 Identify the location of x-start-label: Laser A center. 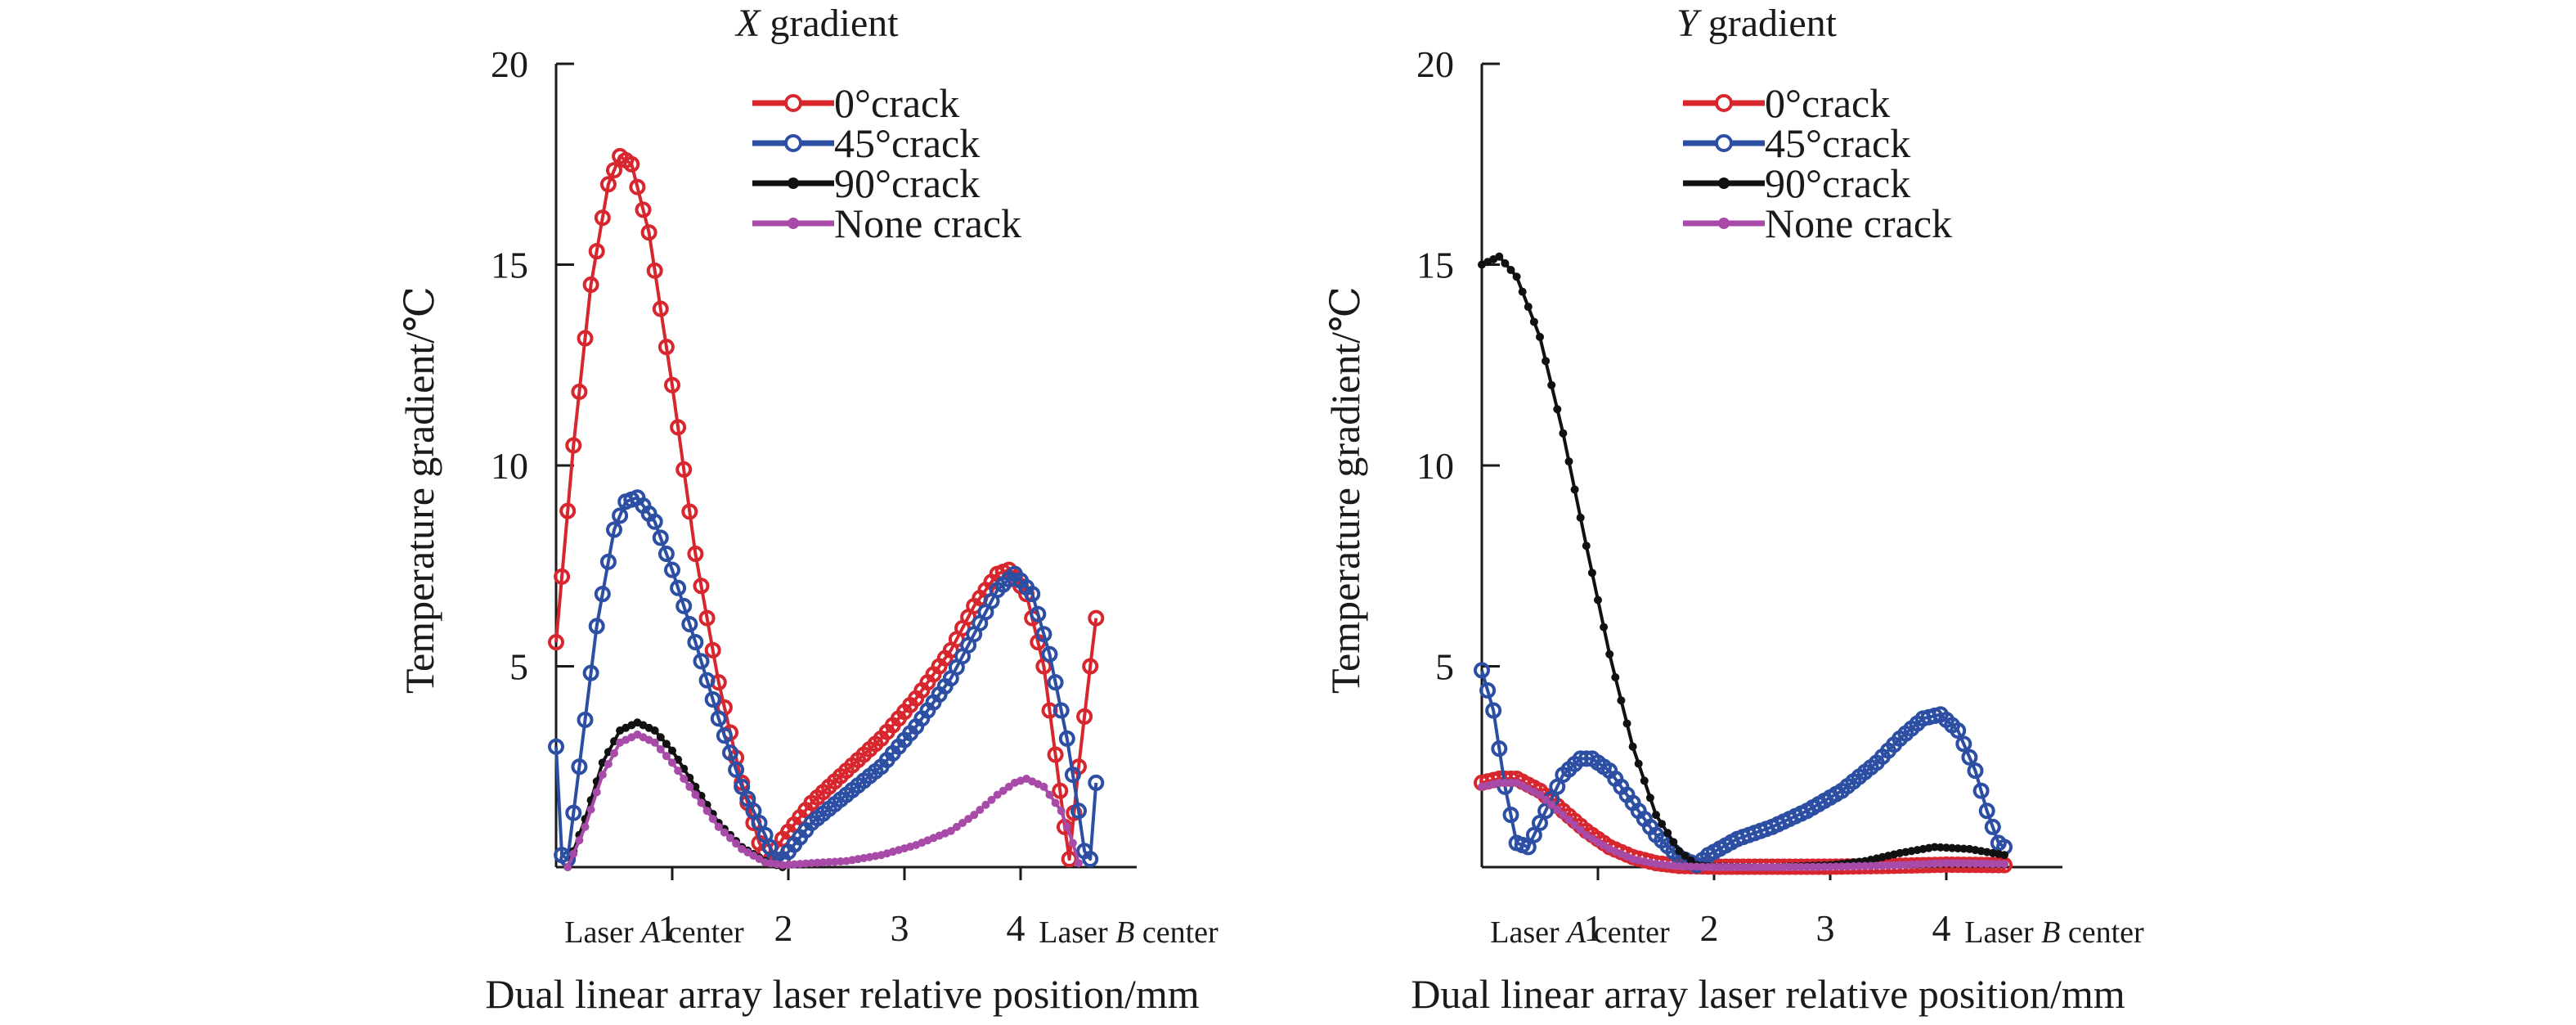
(1580, 933).